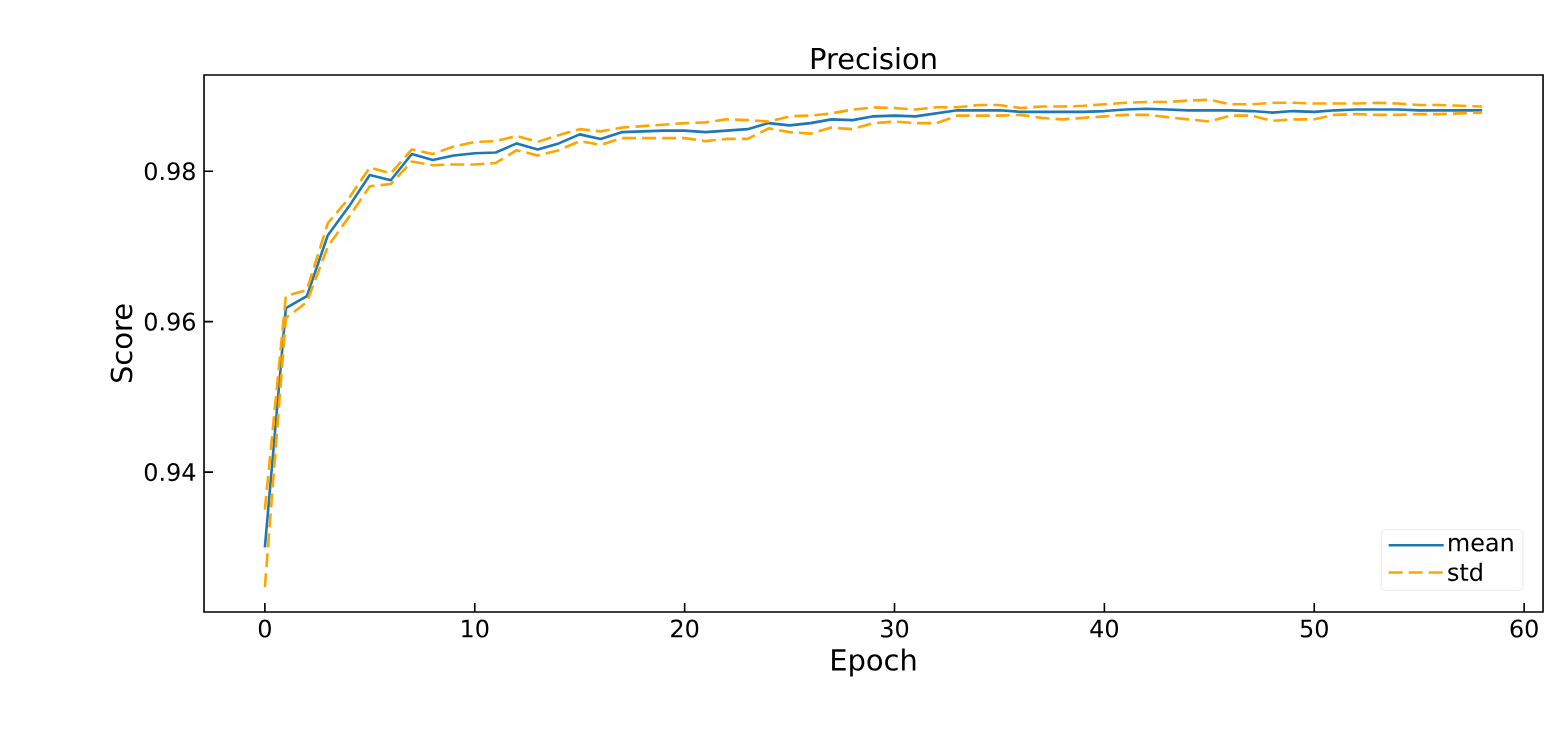 This screenshot has height=739, width=1546. What do you see at coordinates (895, 628) in the screenshot?
I see `x-tick-label: 30` at bounding box center [895, 628].